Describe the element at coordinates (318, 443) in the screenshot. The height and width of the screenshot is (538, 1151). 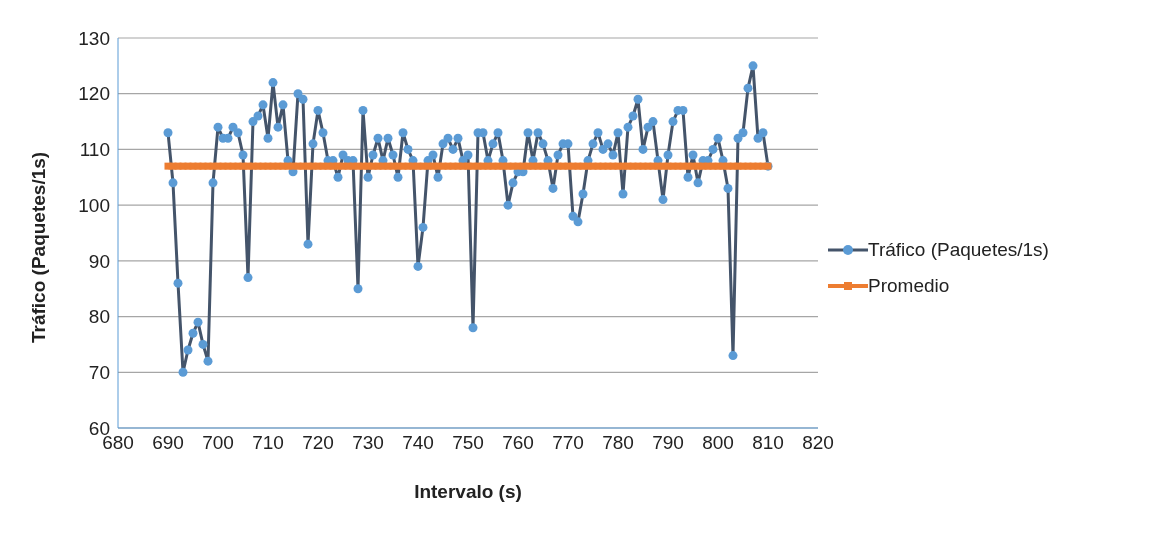
I see `x-tick-label: 720` at that location.